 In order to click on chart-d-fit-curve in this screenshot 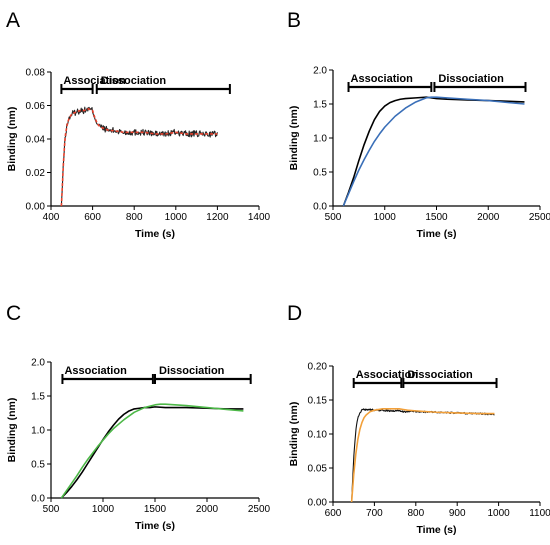, I will do `click(422, 455)`.